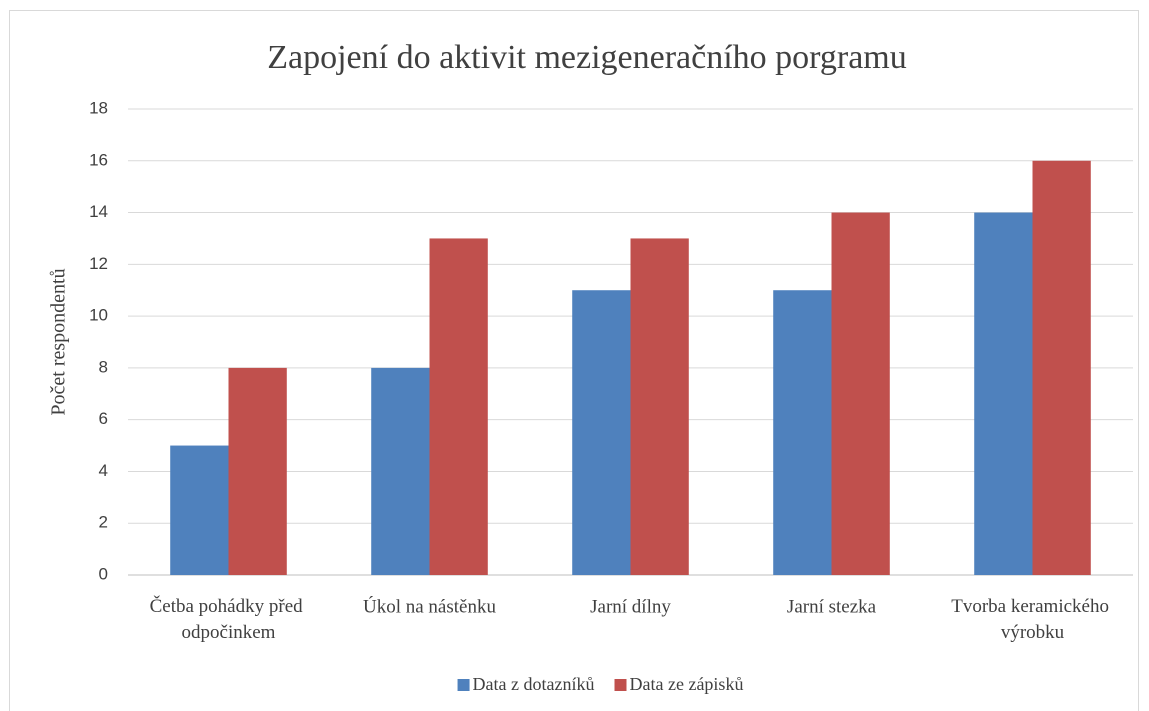  I want to click on y-tick-label: 10, so click(98, 315).